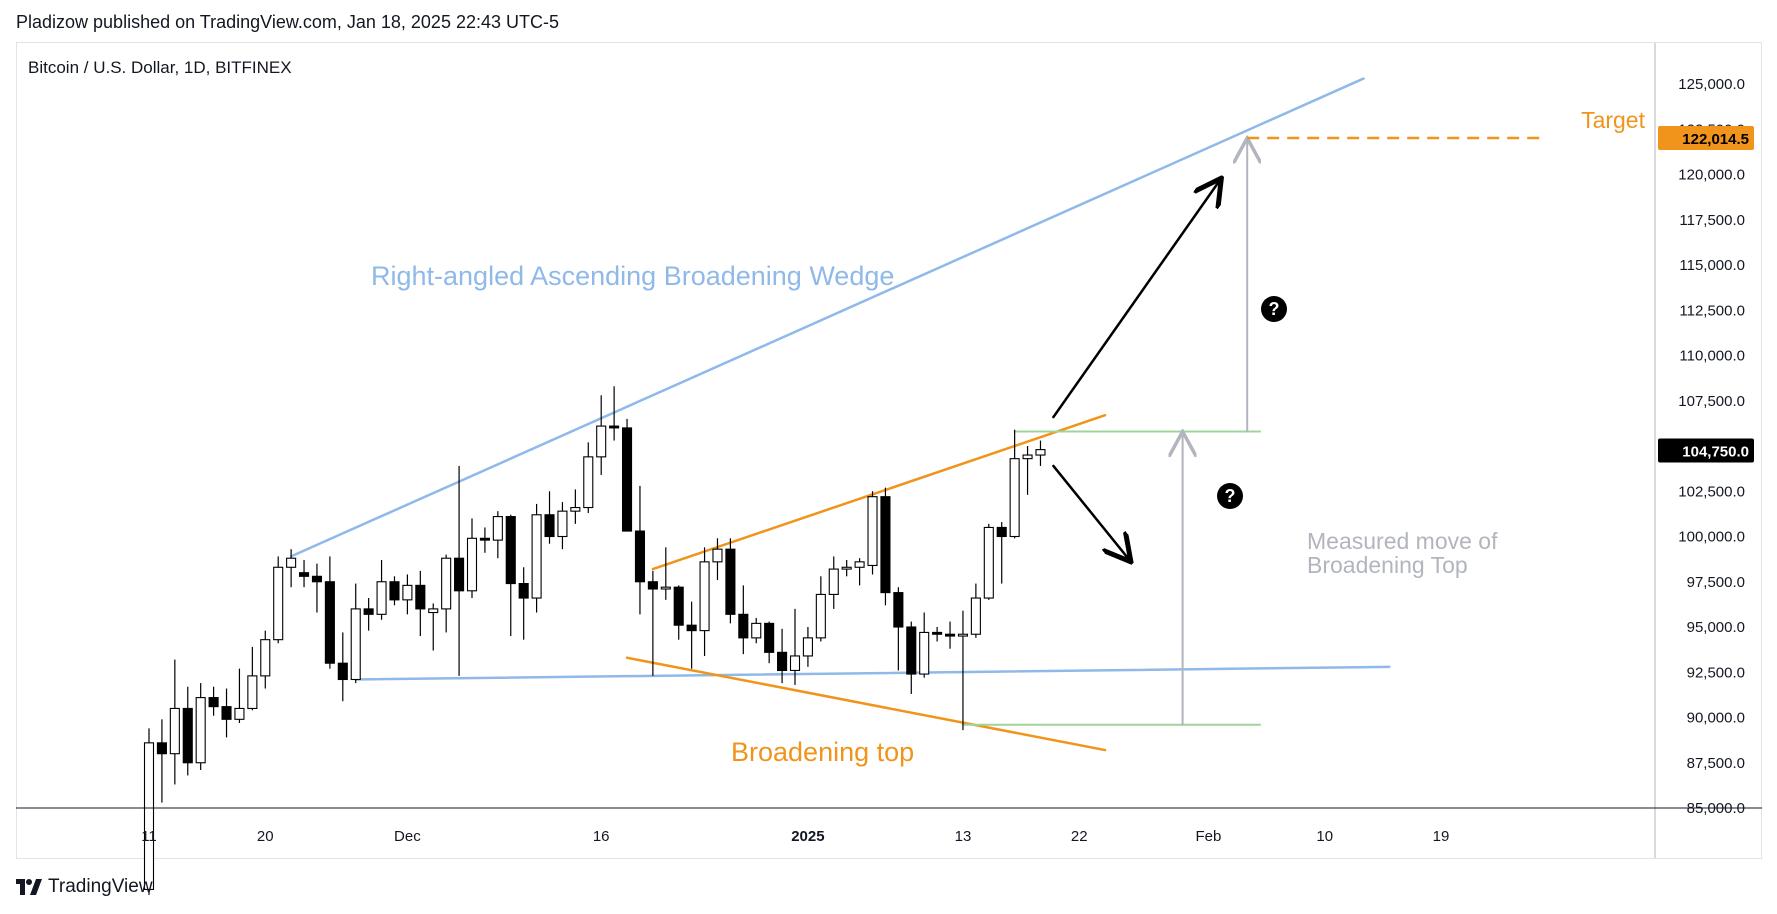 The image size is (1777, 914). I want to click on y-tick-label: 117,500.0, so click(1712, 220).